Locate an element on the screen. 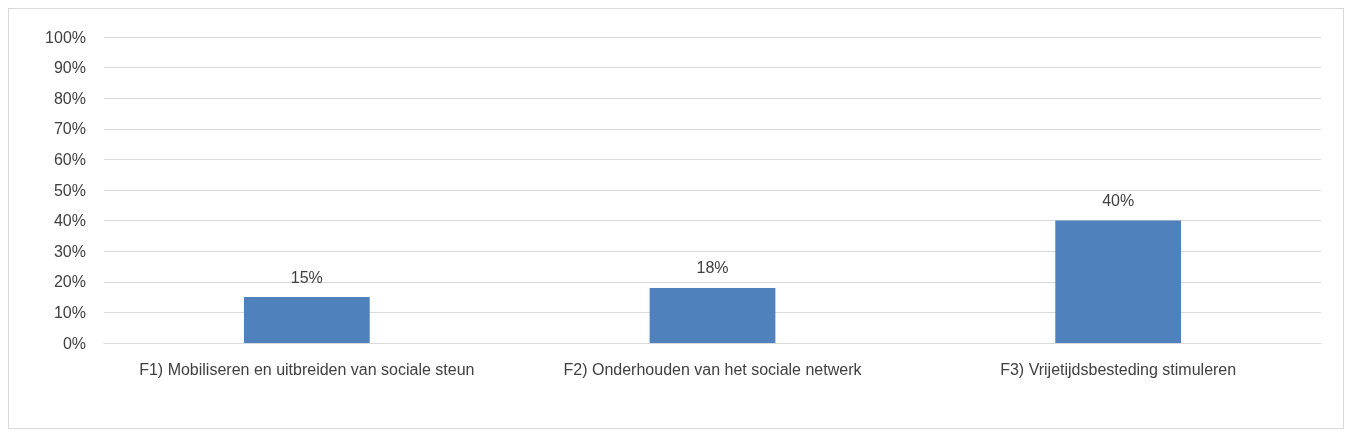 Image resolution: width=1354 pixels, height=439 pixels. y-tick-label: 50% is located at coordinates (69, 190).